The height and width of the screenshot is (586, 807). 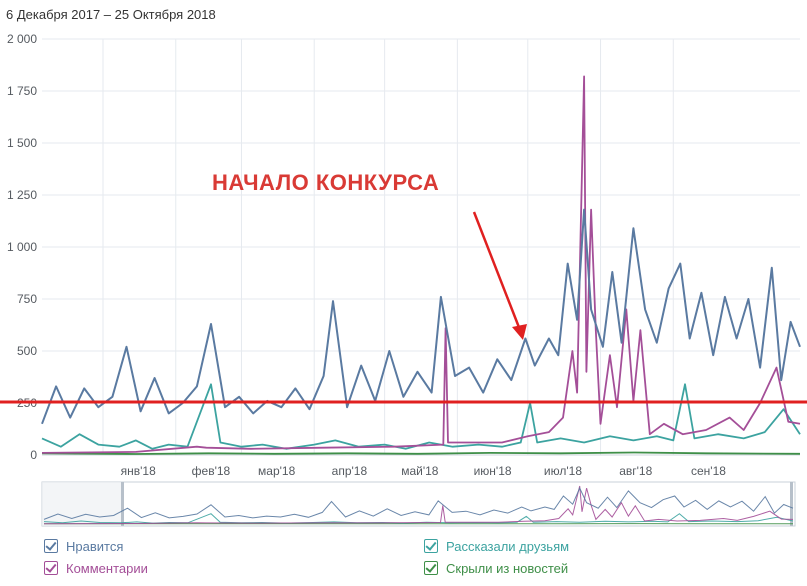 I want to click on legend-item-hidden: Скрыли из новостей, so click(x=496, y=568).